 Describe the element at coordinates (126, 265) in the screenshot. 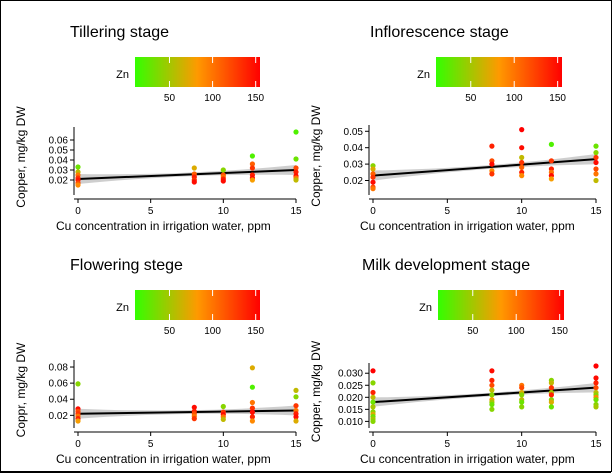

I see `chart-title: Flowering stege` at that location.